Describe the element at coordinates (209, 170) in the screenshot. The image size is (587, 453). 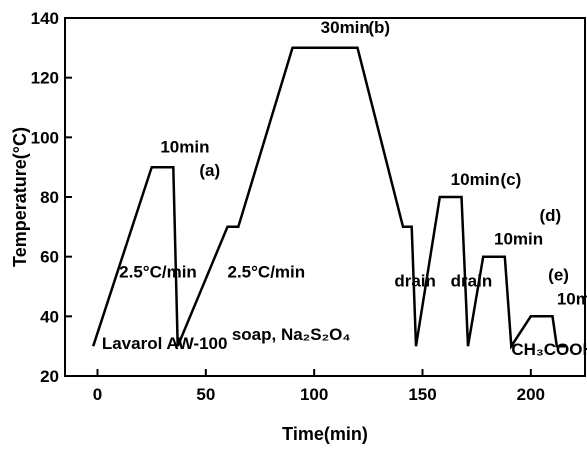
I see `annotation-label: (a)` at that location.